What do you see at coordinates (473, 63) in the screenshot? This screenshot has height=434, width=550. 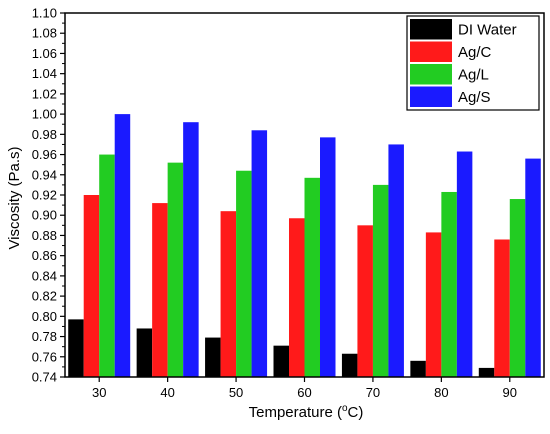 I see `legend: DI Water Ag/C Ag/L Ag/S` at bounding box center [473, 63].